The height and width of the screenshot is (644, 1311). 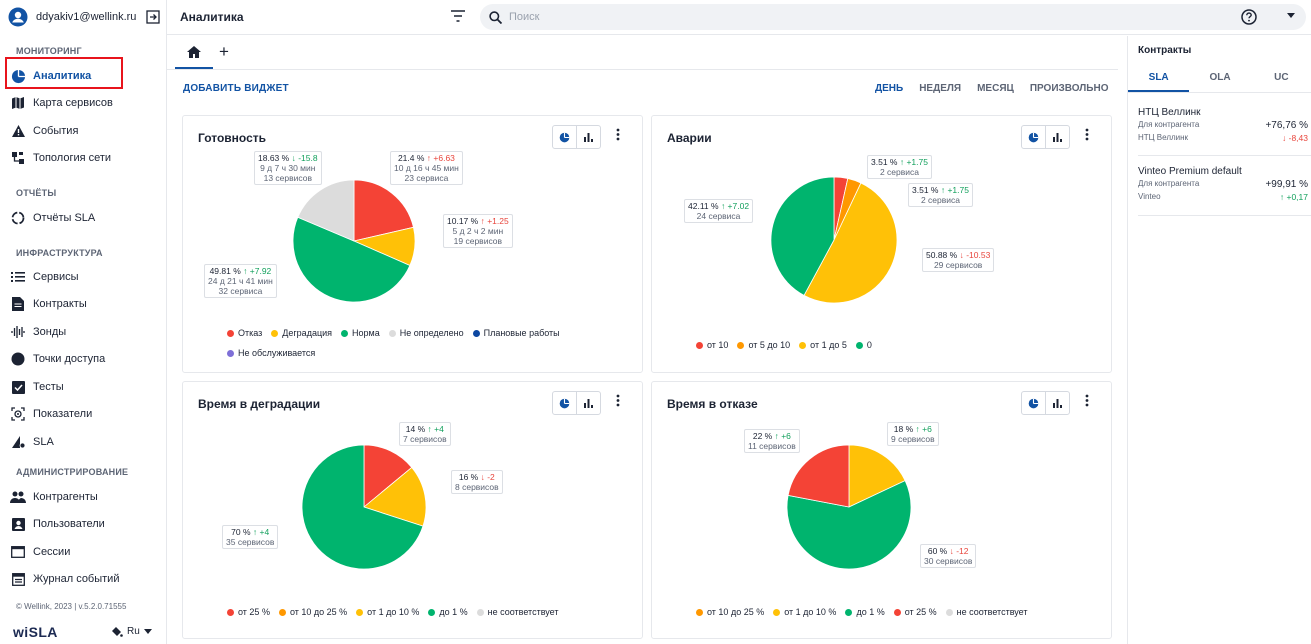 What do you see at coordinates (516, 333) in the screenshot?
I see `legend-item: Плановые работы` at bounding box center [516, 333].